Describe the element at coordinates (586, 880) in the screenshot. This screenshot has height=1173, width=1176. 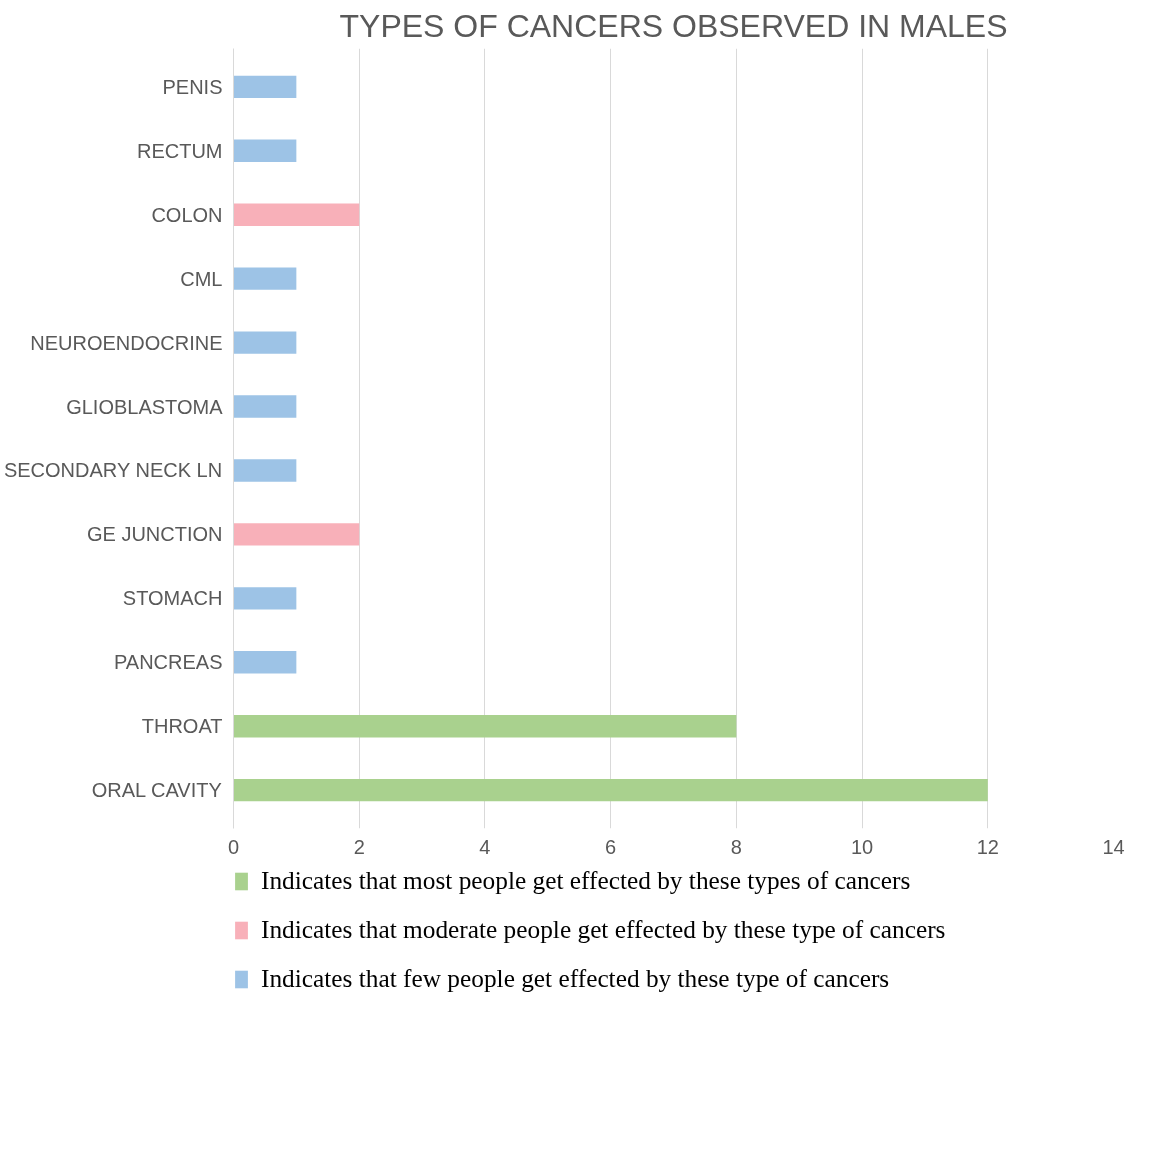
I see `legend-label: Indicates that most people get effected by these types of cancers` at that location.